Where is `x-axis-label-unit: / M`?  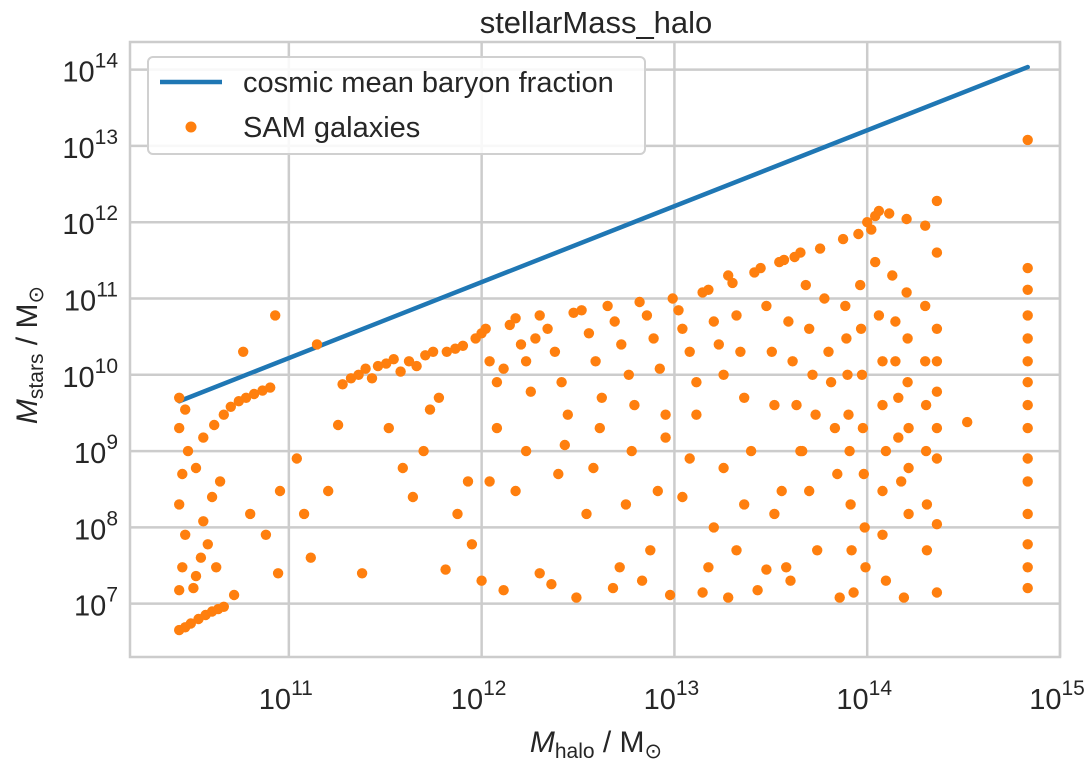
x-axis-label-unit: / M is located at coordinates (620, 742).